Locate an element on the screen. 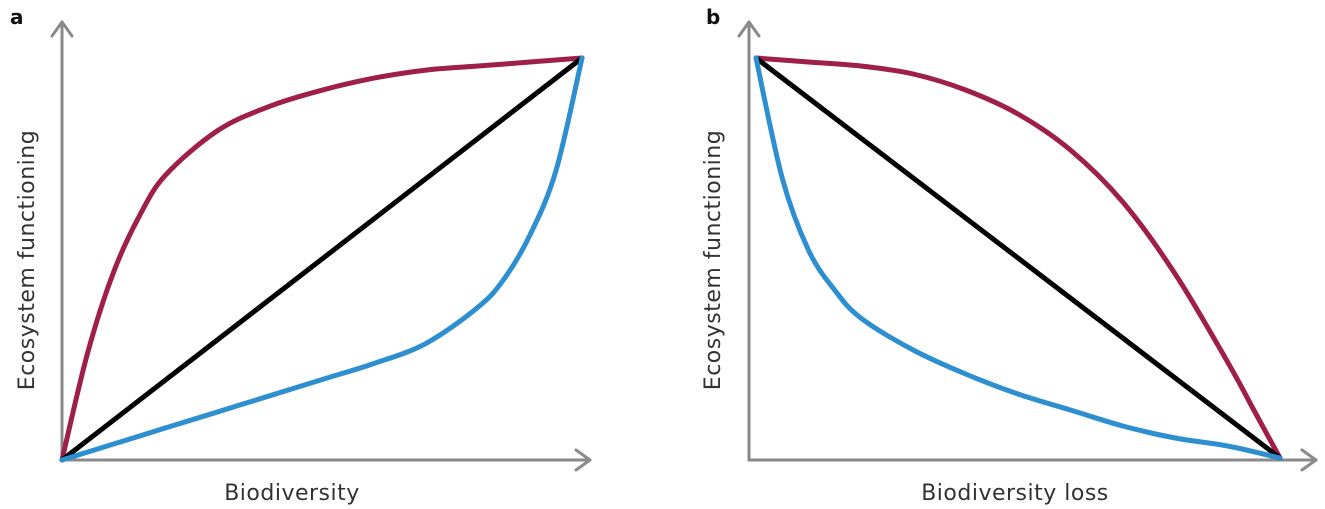 This screenshot has width=1325, height=509. panel-label-a: a is located at coordinates (17, 17).